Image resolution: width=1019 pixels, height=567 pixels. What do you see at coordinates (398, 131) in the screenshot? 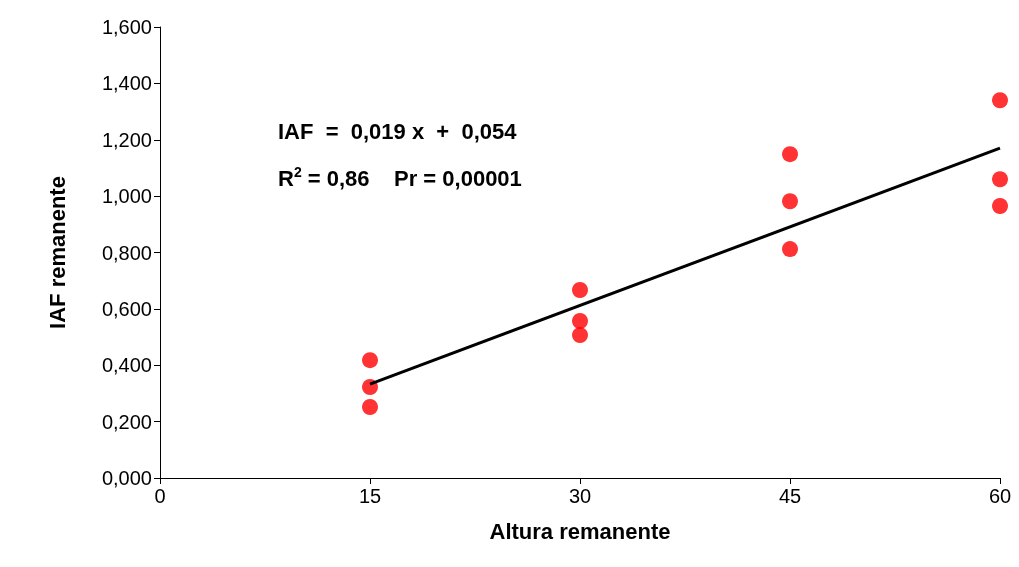
I see `annotation: IAF = 0,019 x + 0,054` at bounding box center [398, 131].